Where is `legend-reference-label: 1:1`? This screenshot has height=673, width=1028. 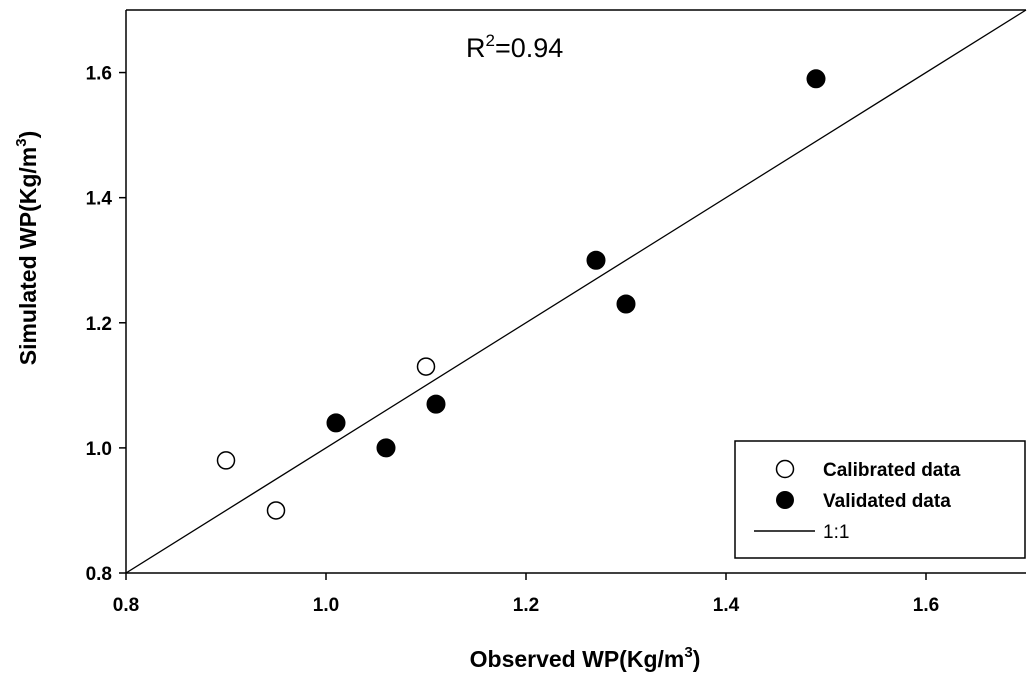 legend-reference-label: 1:1 is located at coordinates (836, 532).